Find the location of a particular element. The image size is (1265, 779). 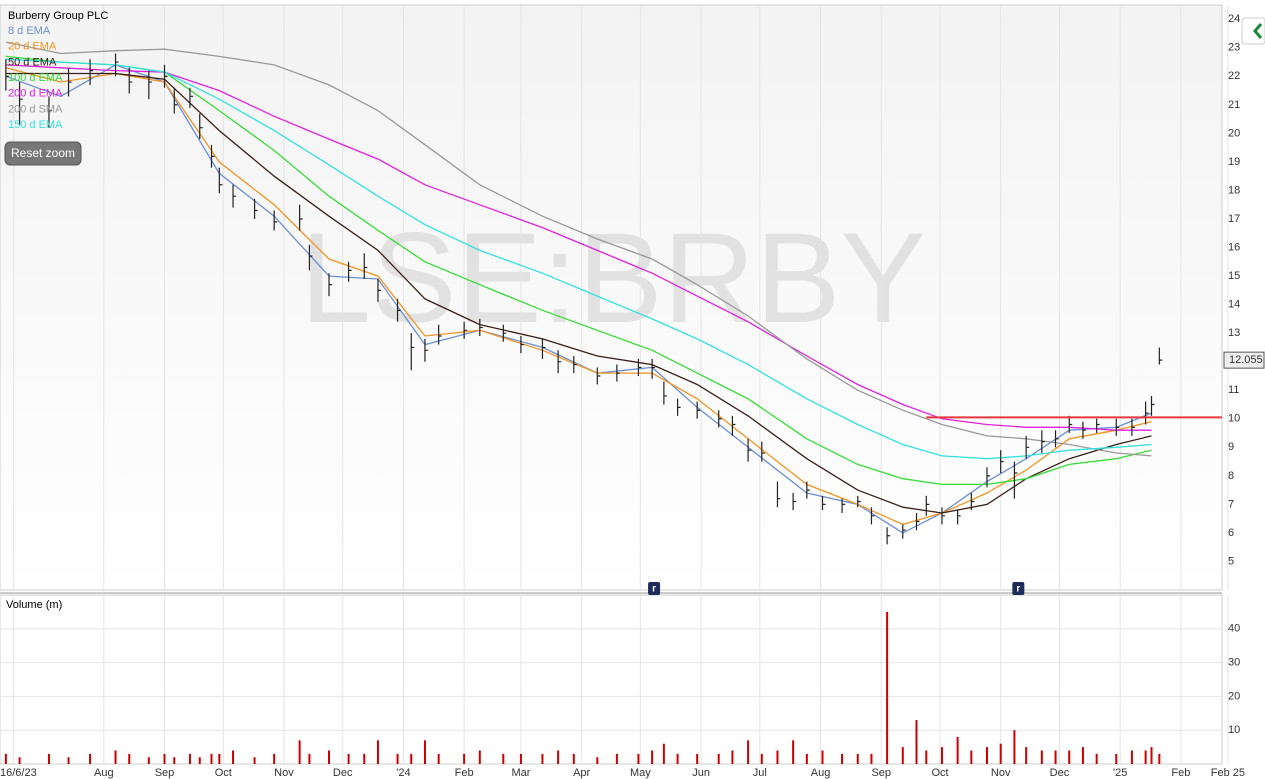

volume-y-tick-label: 20 is located at coordinates (1234, 696).